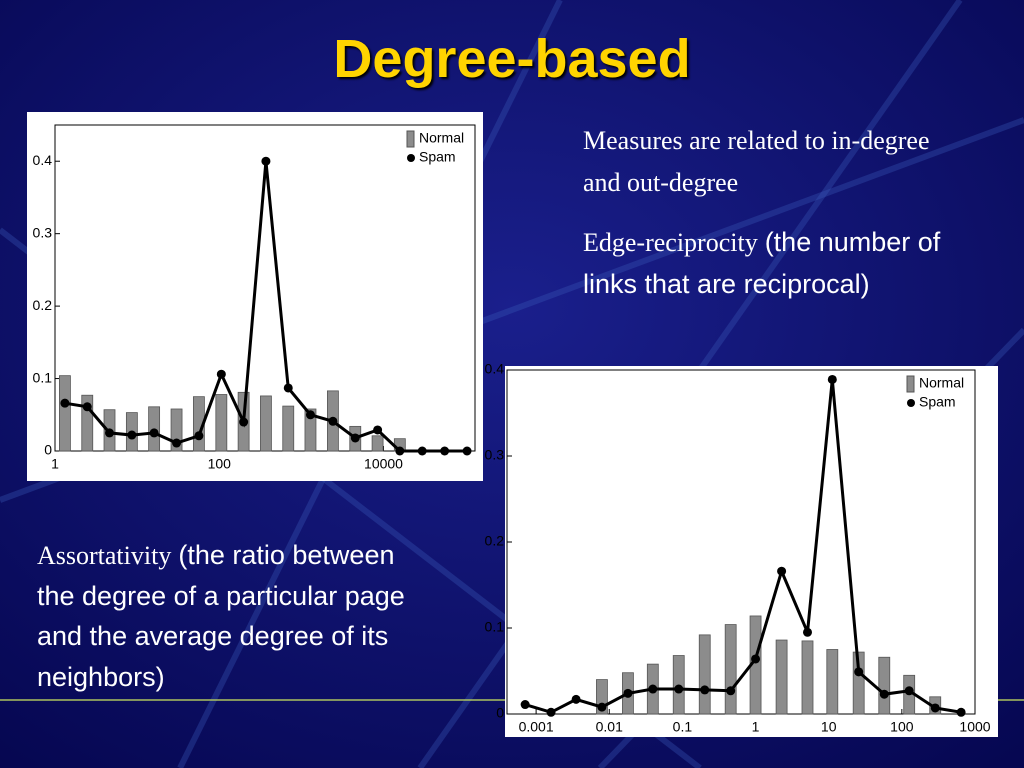 The width and height of the screenshot is (1024, 768). What do you see at coordinates (609, 727) in the screenshot?
I see `x-tick-label: 0.01` at bounding box center [609, 727].